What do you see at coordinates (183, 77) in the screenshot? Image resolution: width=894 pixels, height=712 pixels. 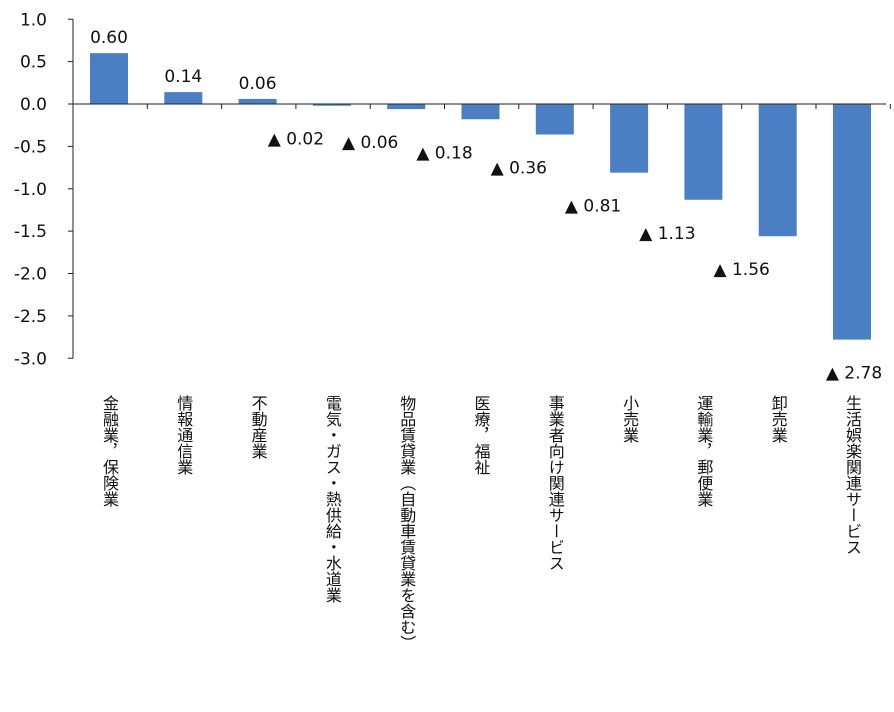 I see `data-label: 0.14` at bounding box center [183, 77].